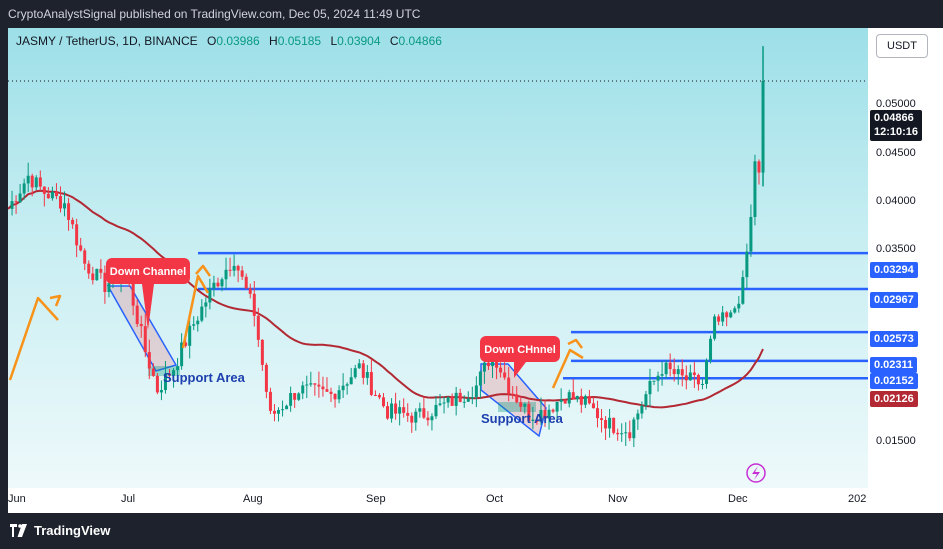 The image size is (943, 549). Describe the element at coordinates (394, 41) in the screenshot. I see `close-label: C` at that location.